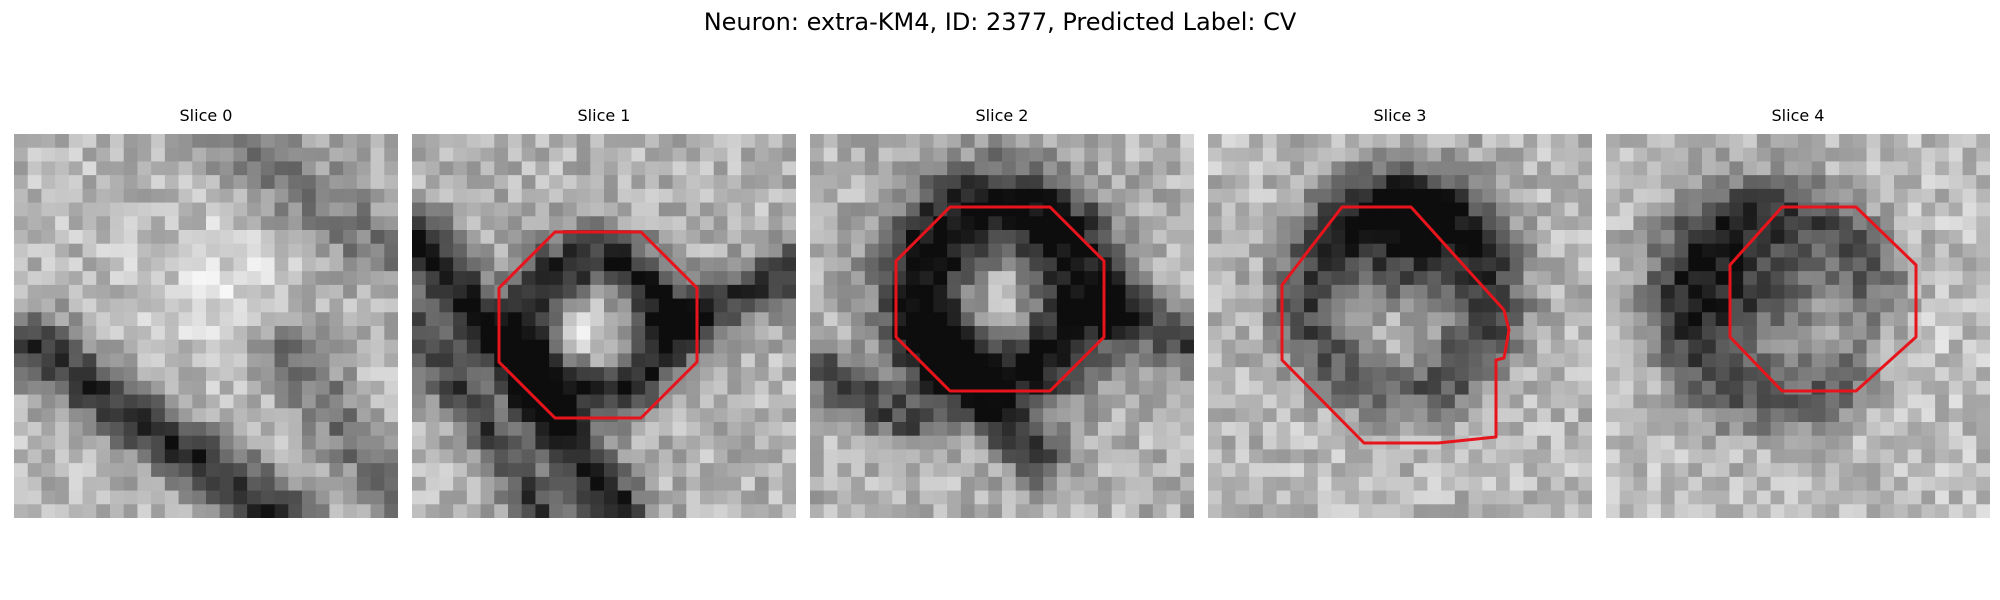  I want to click on slice-panel-3: Slice 3, so click(1400, 312).